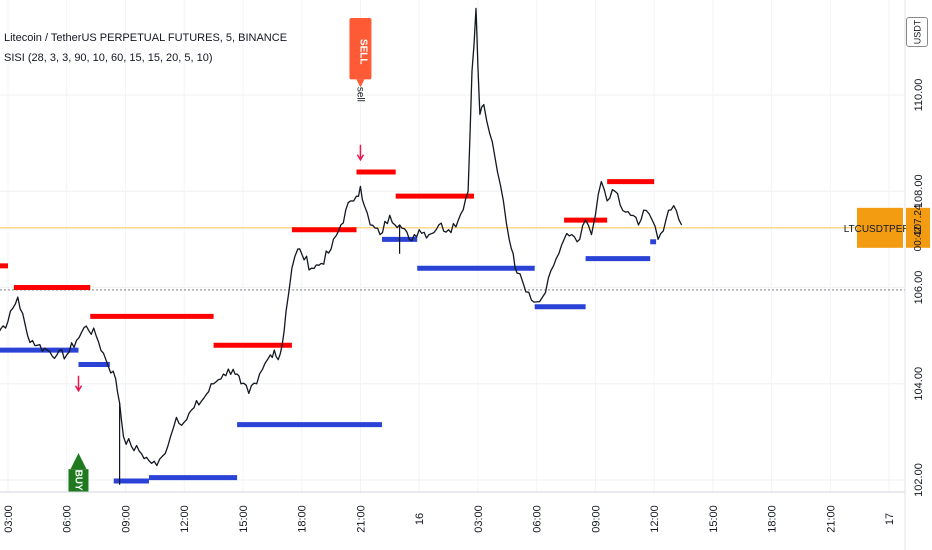 The image size is (932, 550). What do you see at coordinates (919, 384) in the screenshot?
I see `y-tick-label: 104.00` at bounding box center [919, 384].